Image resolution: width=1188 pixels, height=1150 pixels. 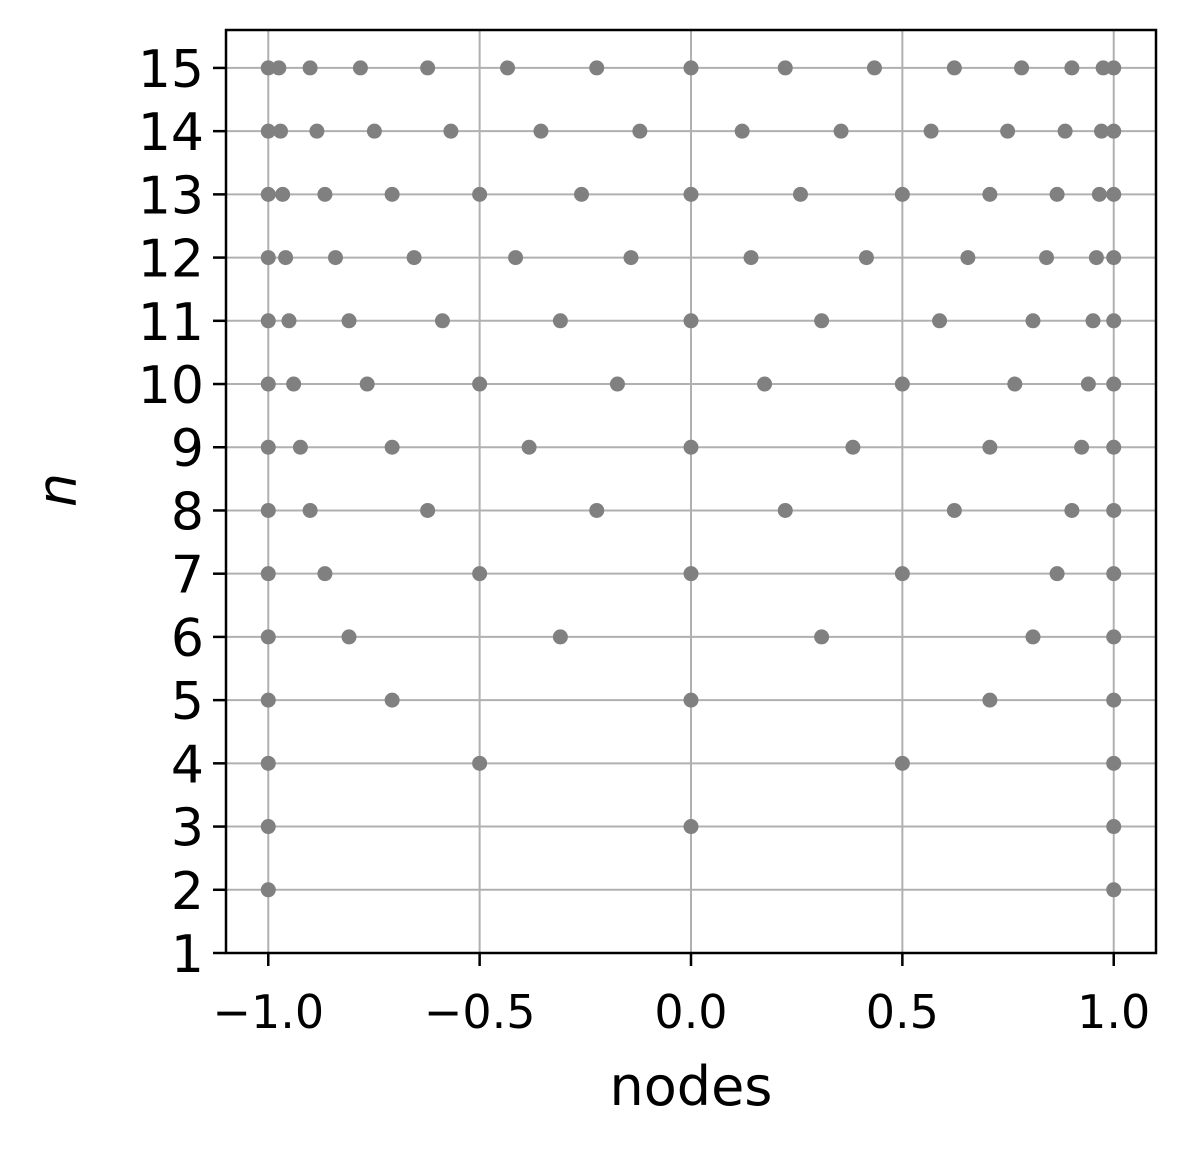 I want to click on y-tick-label: 9, so click(x=187, y=449).